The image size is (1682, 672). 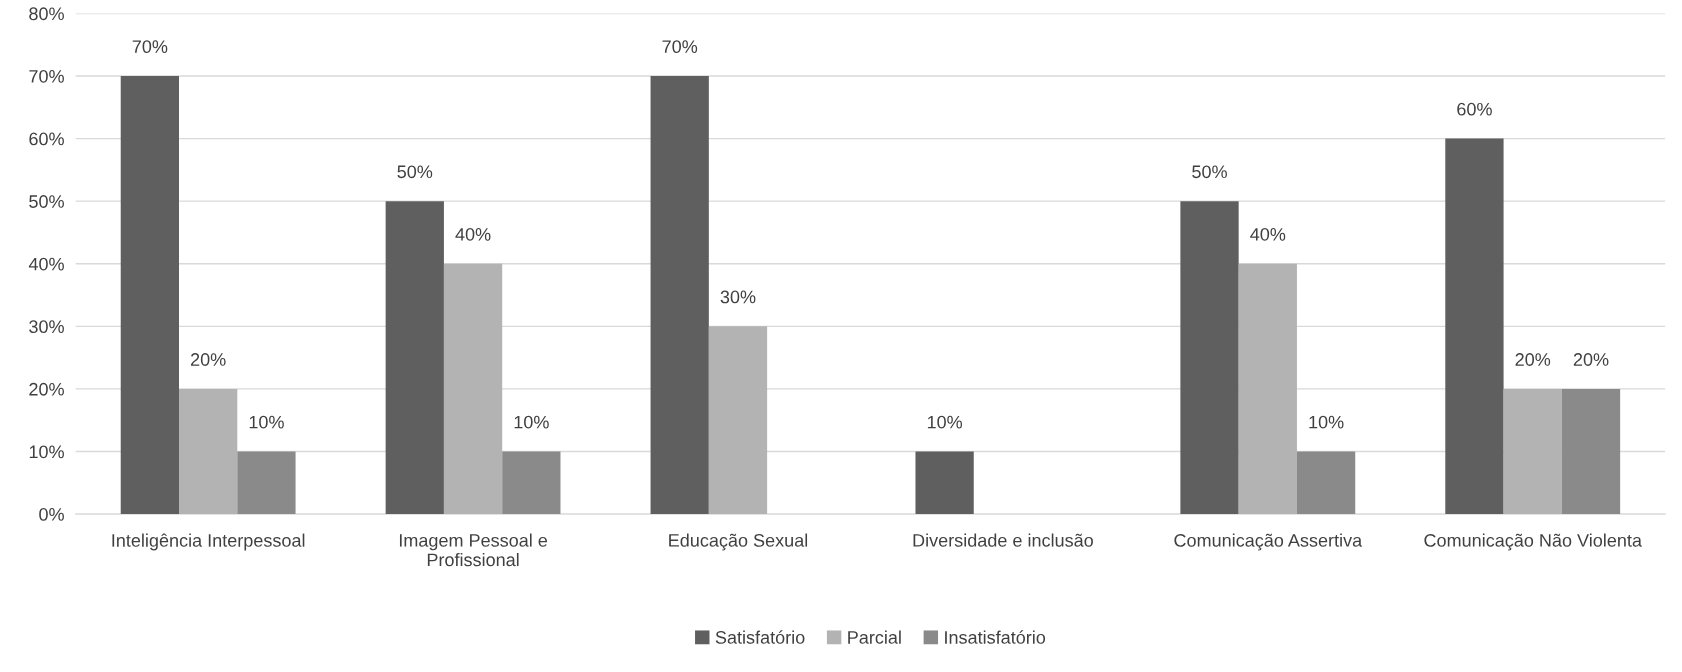 I want to click on x-tick-label: Inteligência Interpessoal, so click(x=208, y=542).